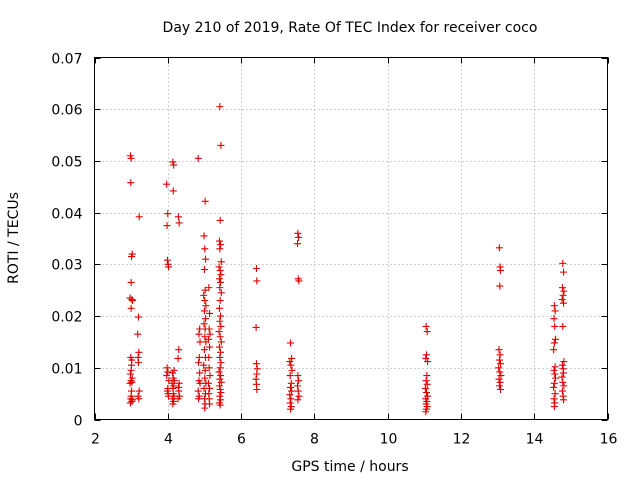 Image resolution: width=640 pixels, height=480 pixels. I want to click on y-tick-label: 0.05, so click(66, 163).